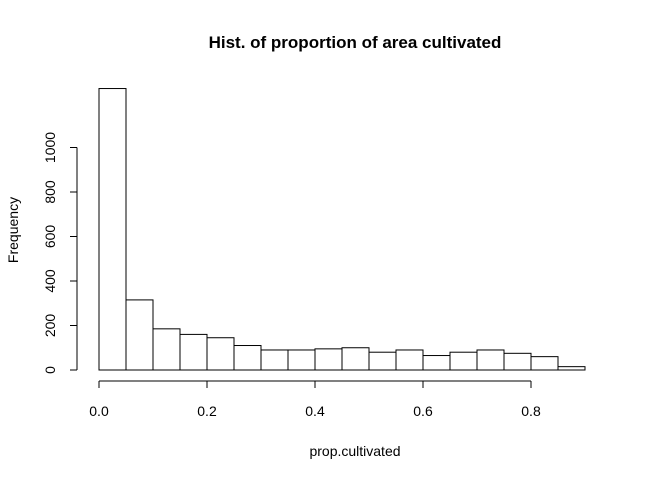  What do you see at coordinates (50, 237) in the screenshot?
I see `y-tick-label: 600` at bounding box center [50, 237].